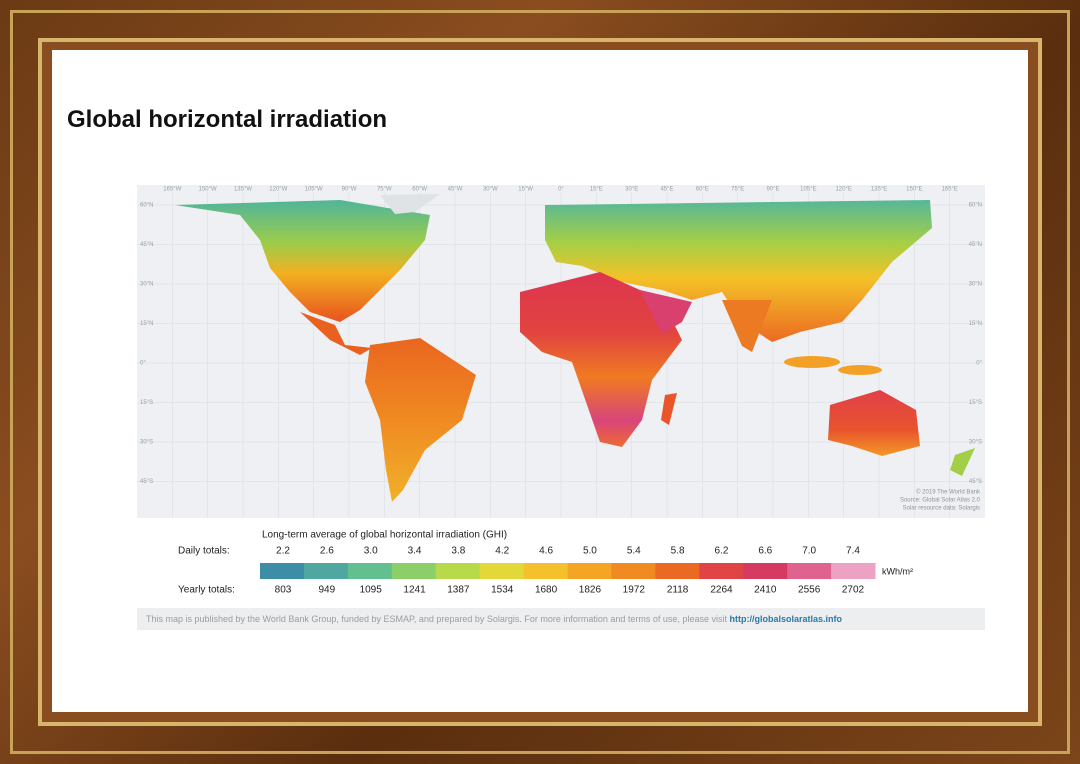 This screenshot has height=764, width=1080. What do you see at coordinates (243, 190) in the screenshot?
I see `longitude-label: 135°W` at bounding box center [243, 190].